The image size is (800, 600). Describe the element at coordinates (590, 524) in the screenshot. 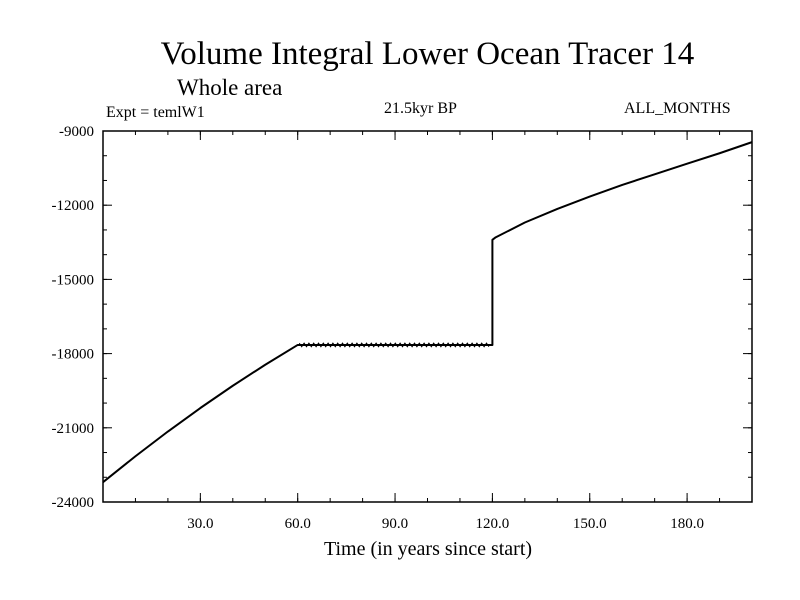

I see `x-tick-label: 150.0` at that location.